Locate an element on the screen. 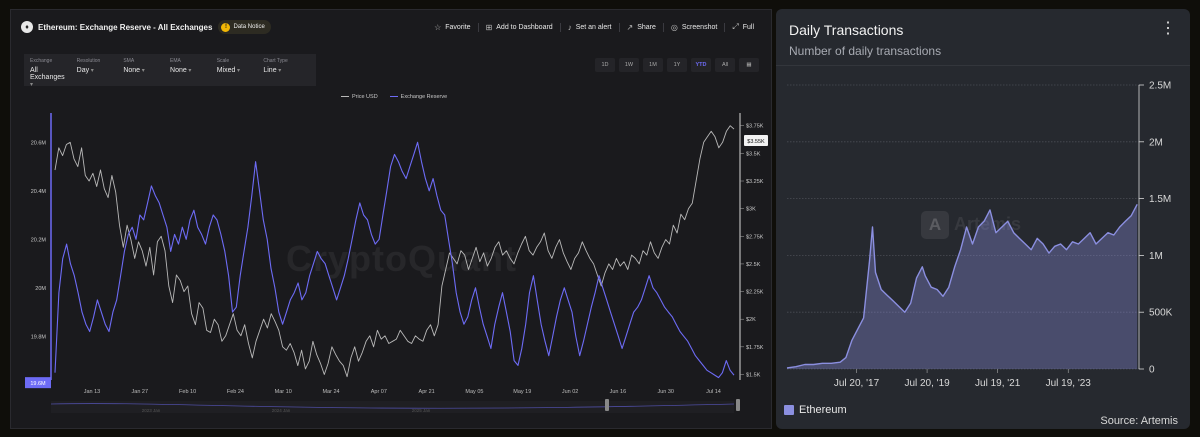 The height and width of the screenshot is (437, 1200). ar-legend: Ethereum is located at coordinates (815, 410).